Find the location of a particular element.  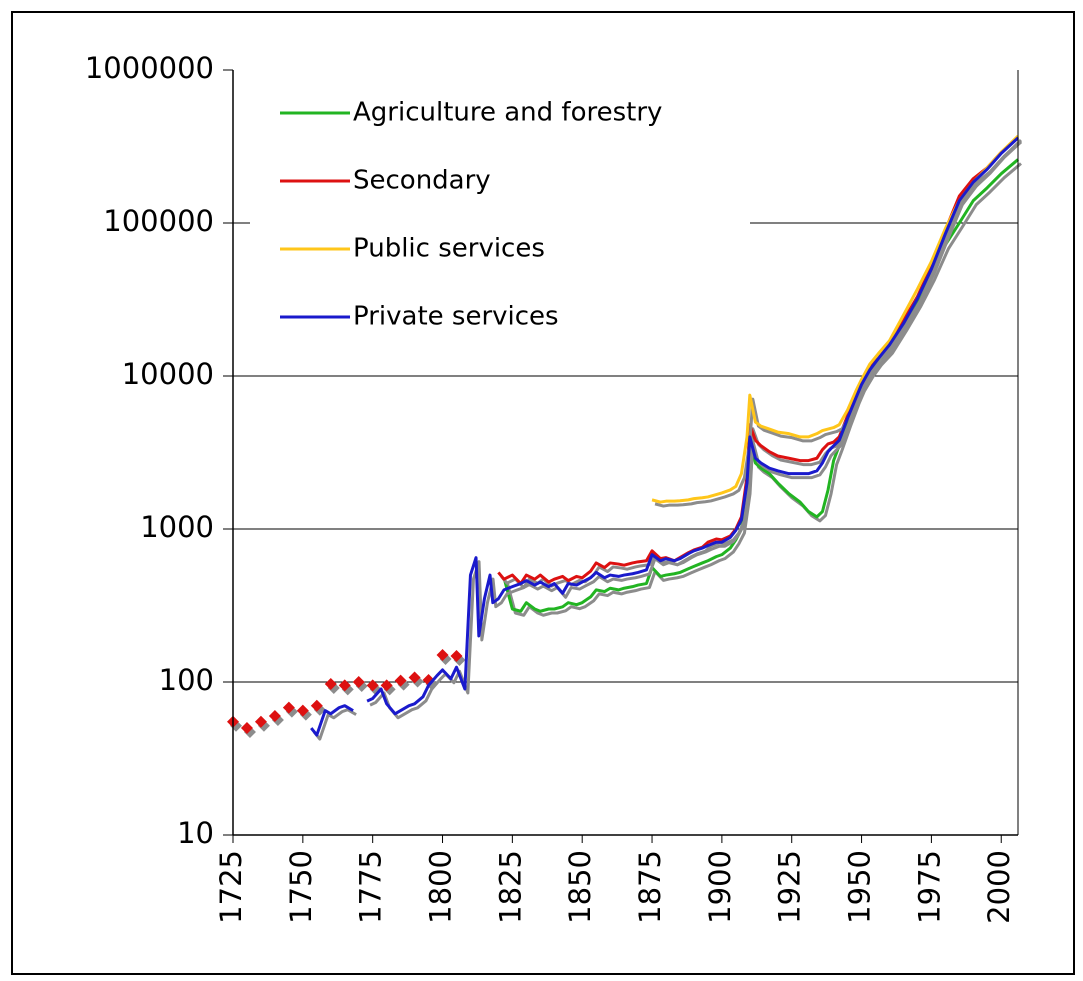

legend-background is located at coordinates (500, 212).